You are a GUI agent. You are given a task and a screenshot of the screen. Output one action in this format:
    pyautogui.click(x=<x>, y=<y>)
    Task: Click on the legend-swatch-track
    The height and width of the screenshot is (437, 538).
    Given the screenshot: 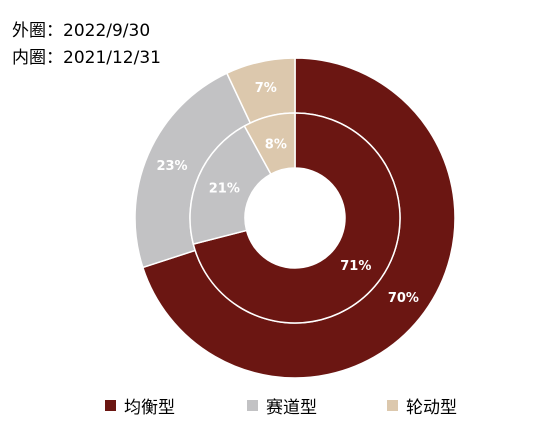 What is the action you would take?
    pyautogui.click(x=252, y=405)
    